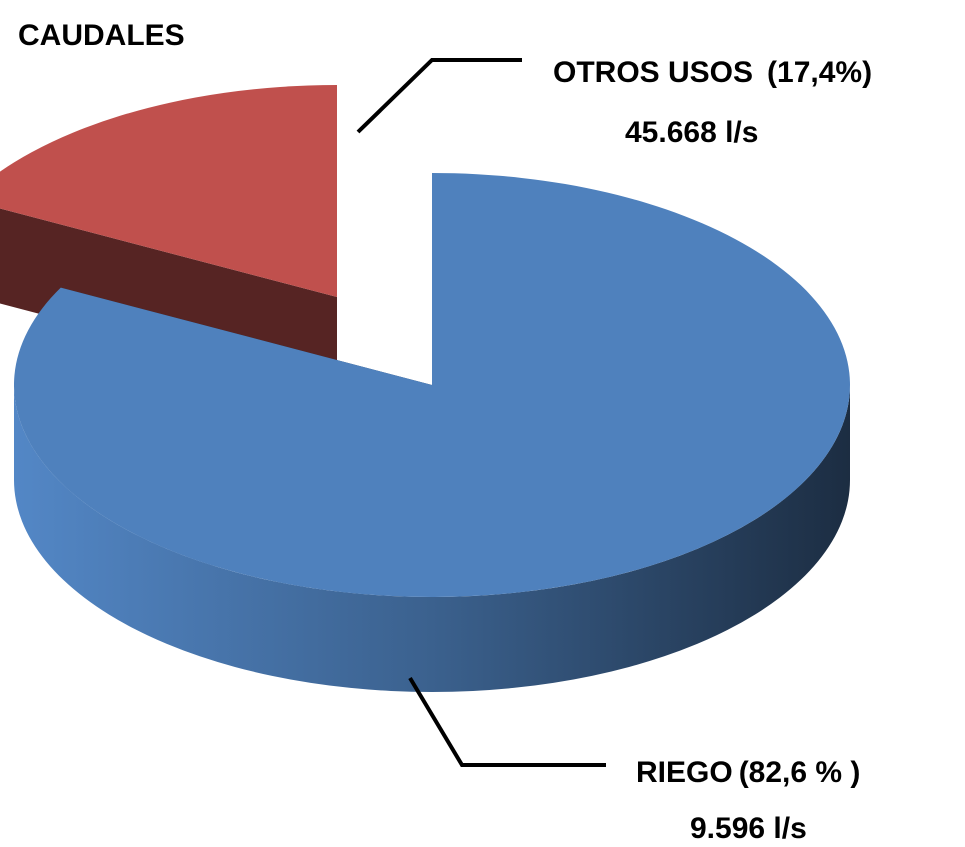 The image size is (965, 847). What do you see at coordinates (748, 828) in the screenshot?
I see `flow-label: 9.596 l/s` at bounding box center [748, 828].